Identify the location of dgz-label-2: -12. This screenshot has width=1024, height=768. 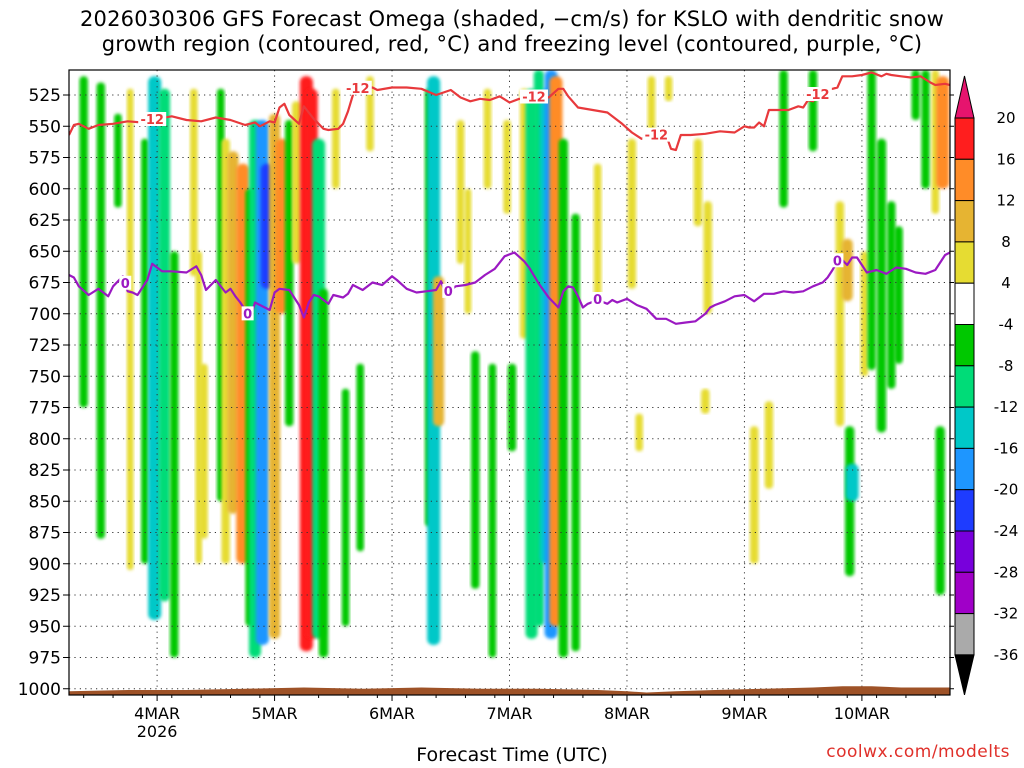
(534, 98).